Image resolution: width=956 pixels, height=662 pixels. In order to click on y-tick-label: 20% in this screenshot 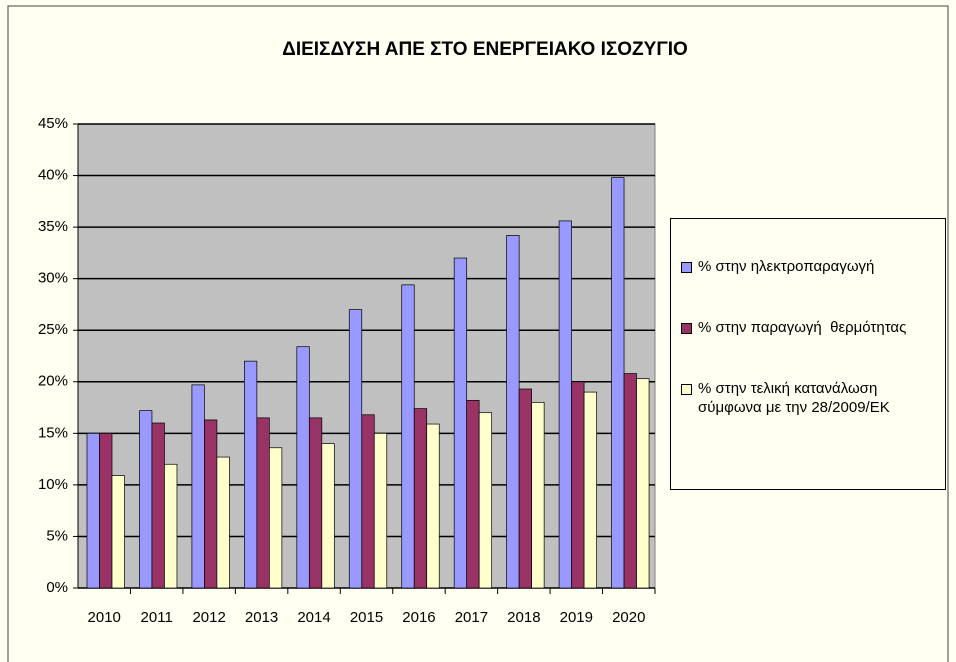, I will do `click(53, 381)`.